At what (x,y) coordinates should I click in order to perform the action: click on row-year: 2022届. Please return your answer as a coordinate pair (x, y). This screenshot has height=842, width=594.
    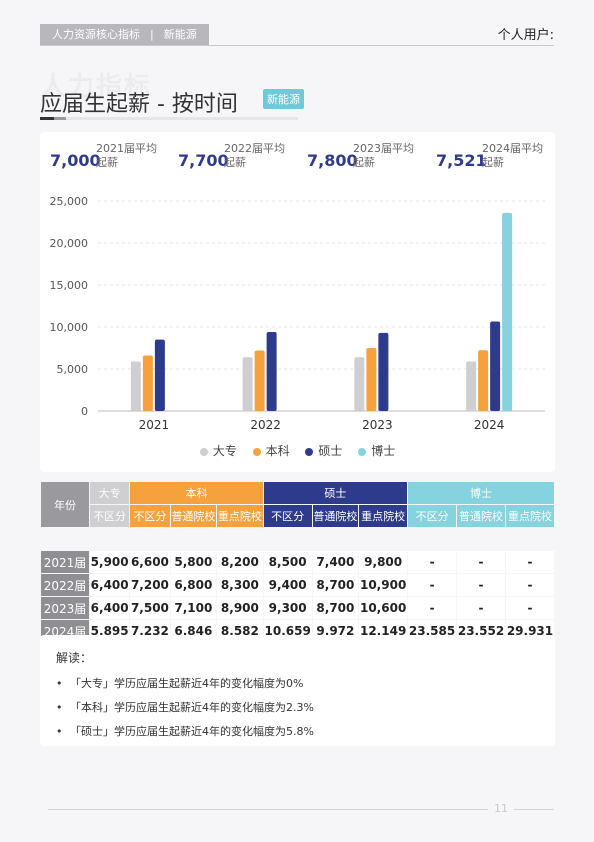
    Looking at the image, I should click on (65, 585).